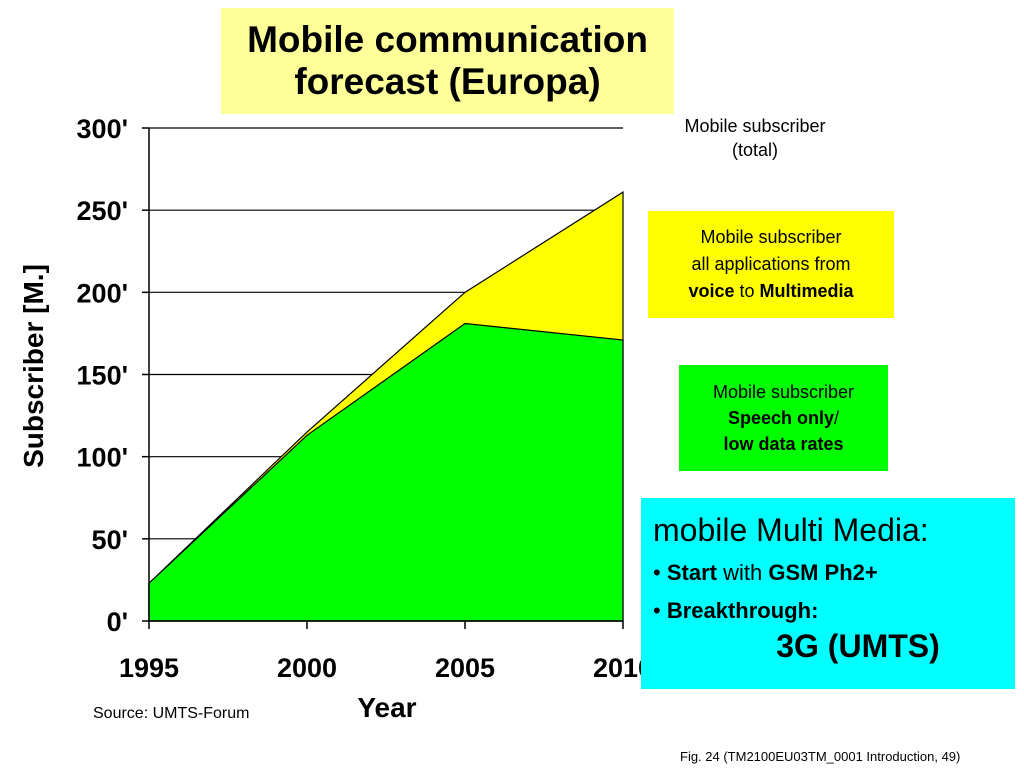 This screenshot has width=1024, height=768. I want to click on y-tick-label-150: 150', so click(102, 376).